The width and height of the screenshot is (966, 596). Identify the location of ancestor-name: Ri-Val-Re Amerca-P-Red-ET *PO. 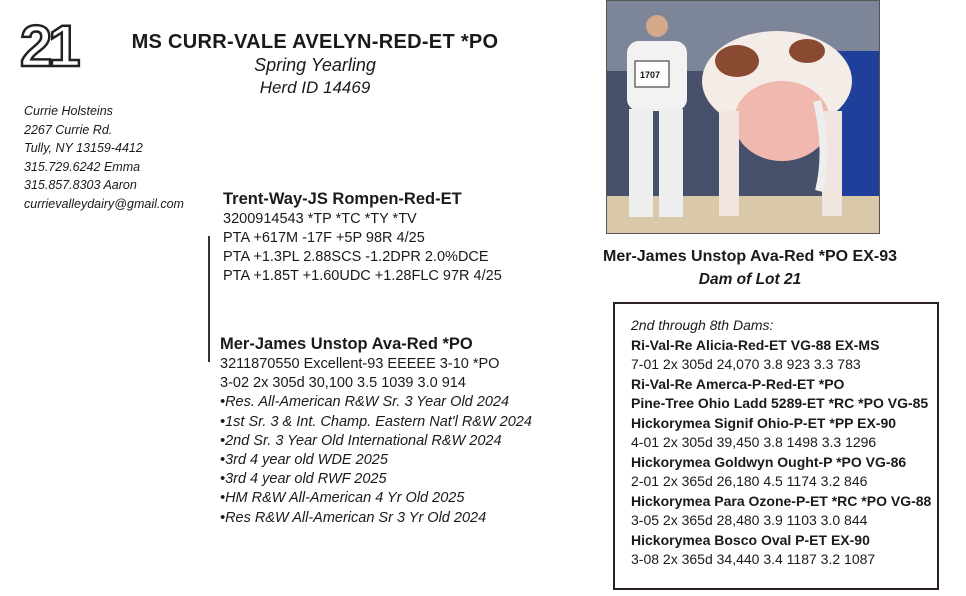
(738, 383).